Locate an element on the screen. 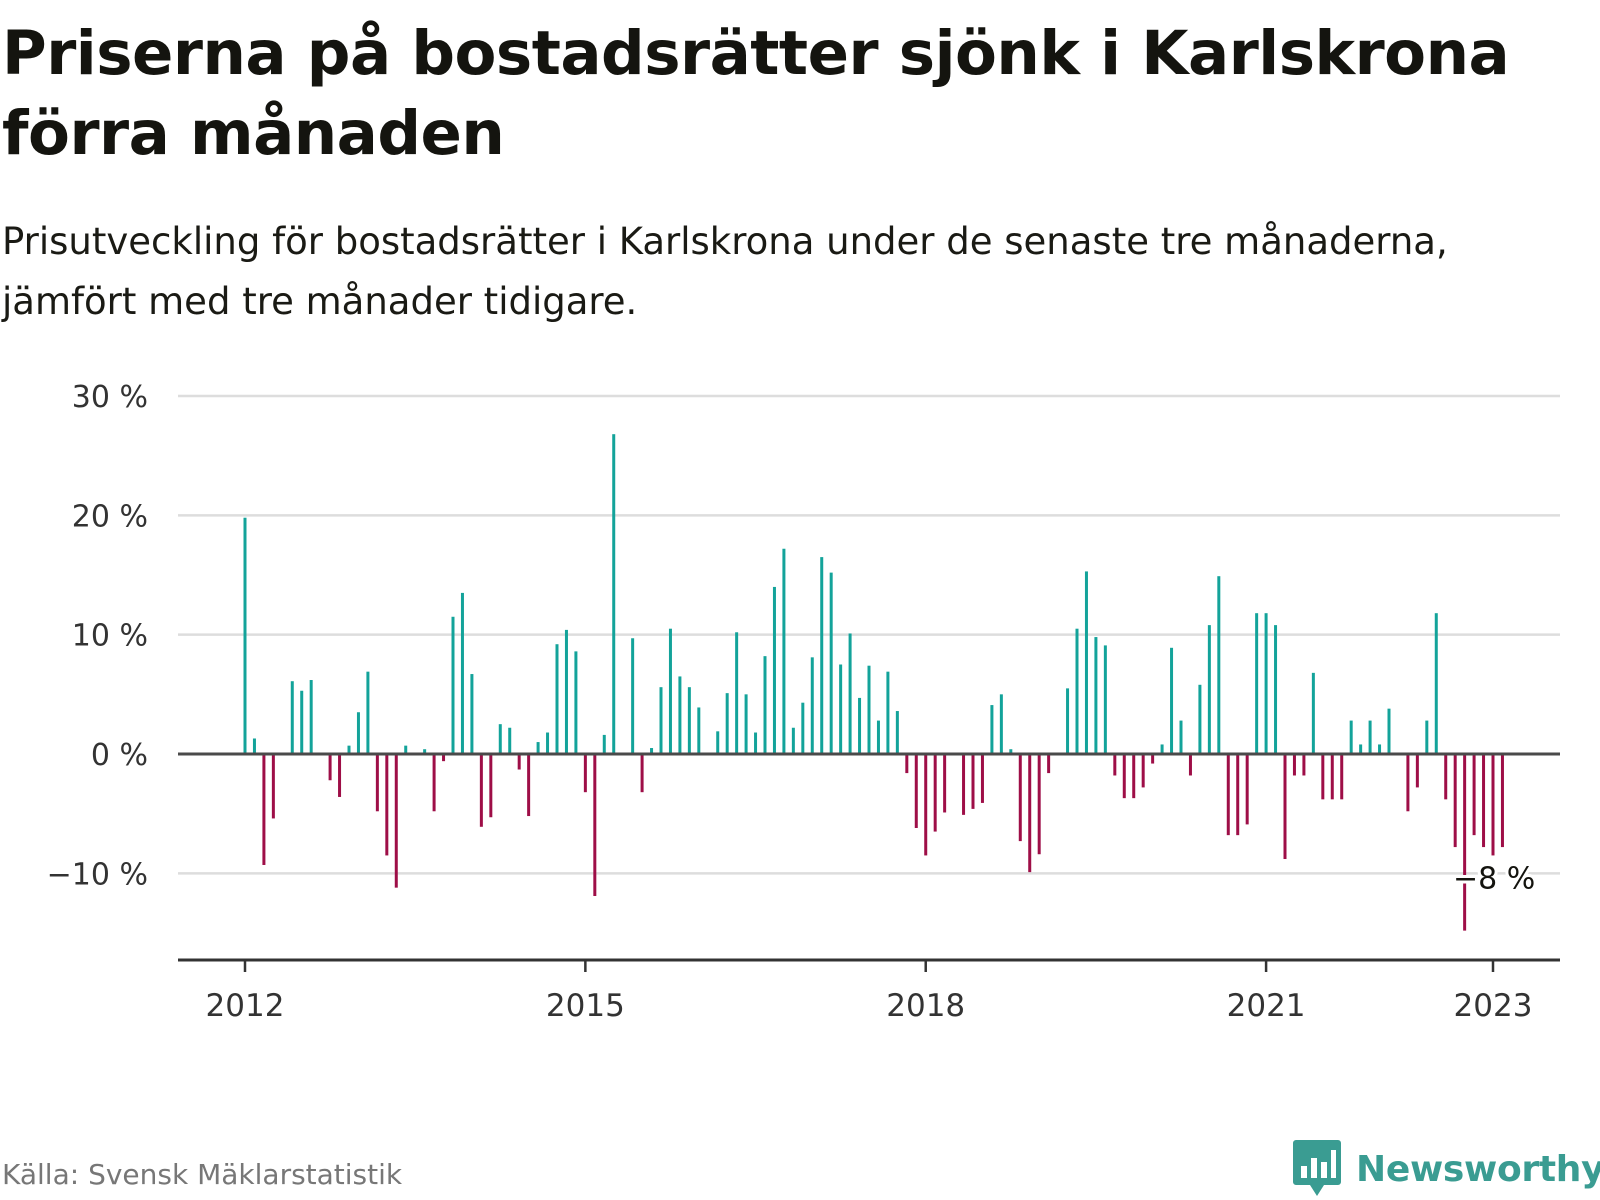 This screenshot has height=1200, width=1600. x-tick-label: 2012 is located at coordinates (245, 1006).